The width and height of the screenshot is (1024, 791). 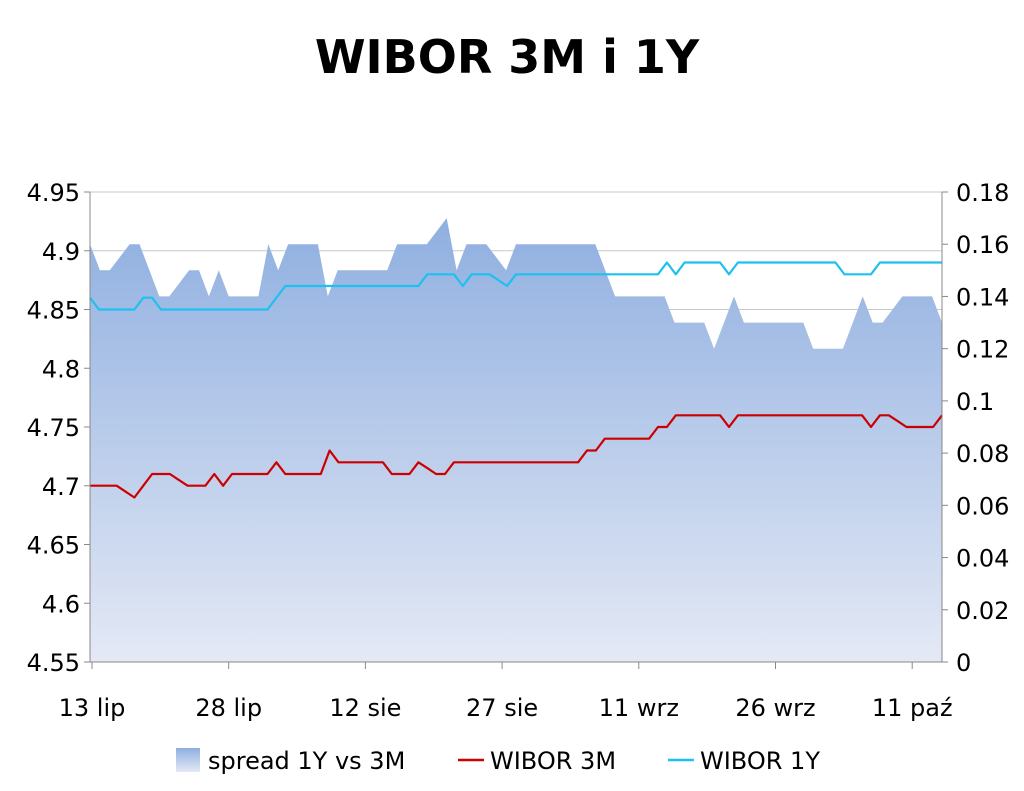 I want to click on y-left-tick-label: 4.7, so click(x=61, y=487).